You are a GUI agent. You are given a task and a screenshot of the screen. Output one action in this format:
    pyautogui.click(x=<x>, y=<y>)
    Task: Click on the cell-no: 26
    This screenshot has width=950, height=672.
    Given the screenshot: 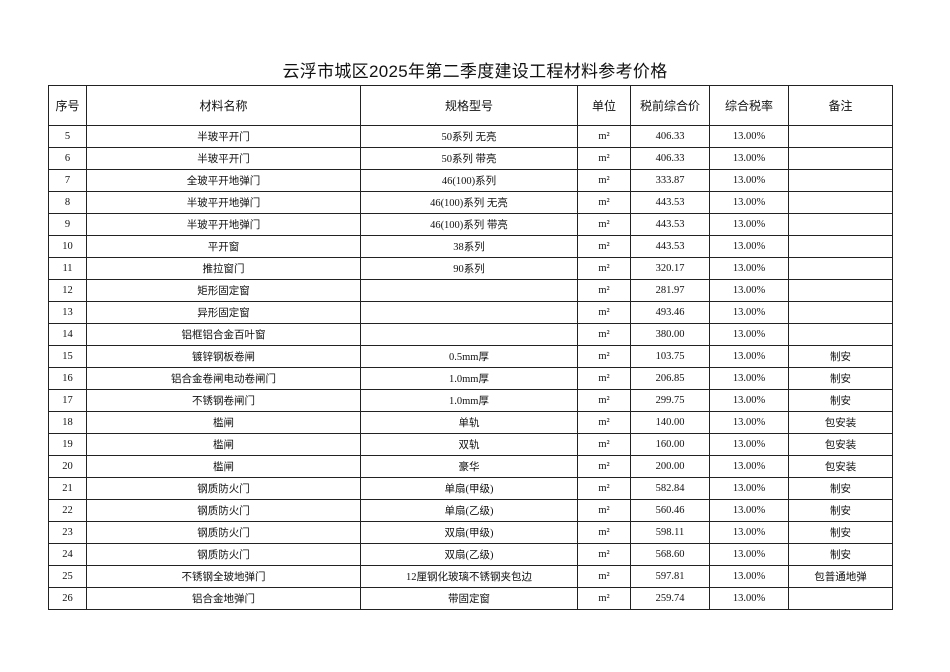 What is the action you would take?
    pyautogui.click(x=67, y=598)
    